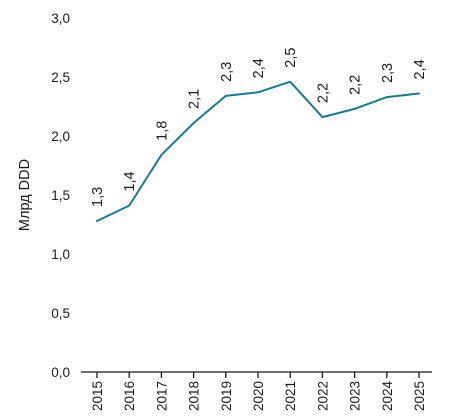  Describe the element at coordinates (60, 313) in the screenshot. I see `y-tick-label: 0,5` at that location.